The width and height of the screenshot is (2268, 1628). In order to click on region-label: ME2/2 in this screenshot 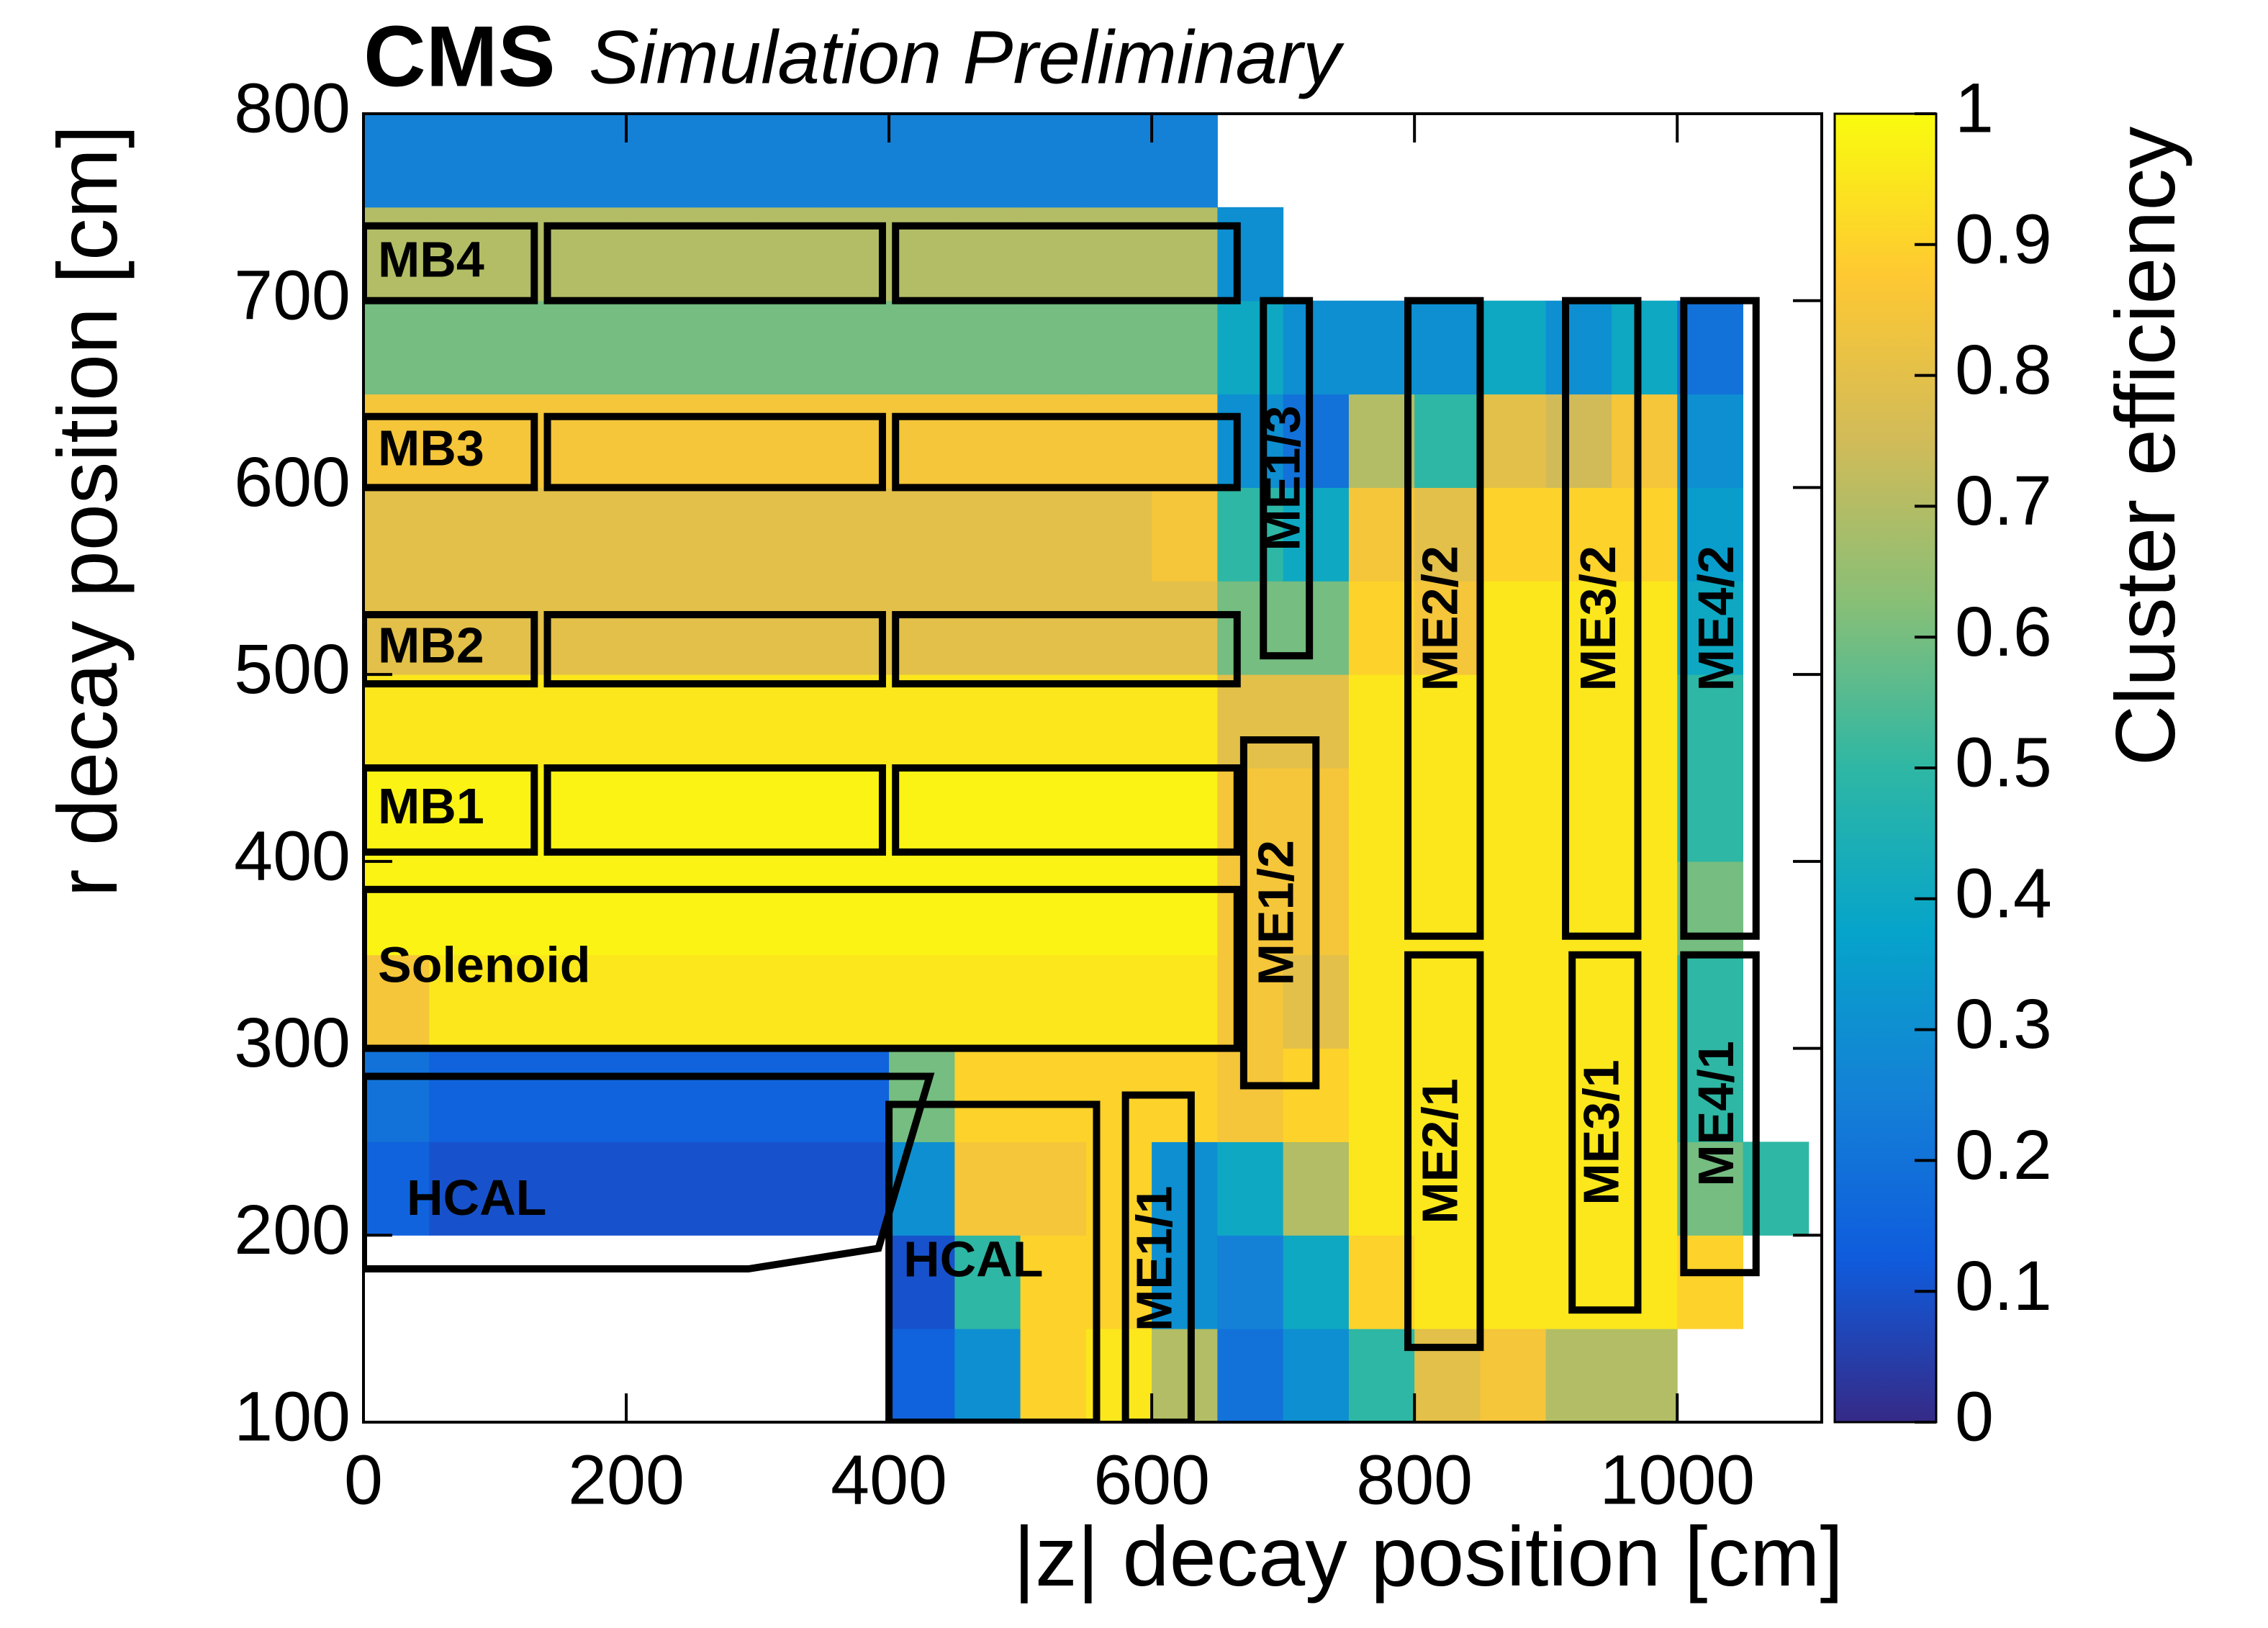, I will do `click(1440, 618)`.